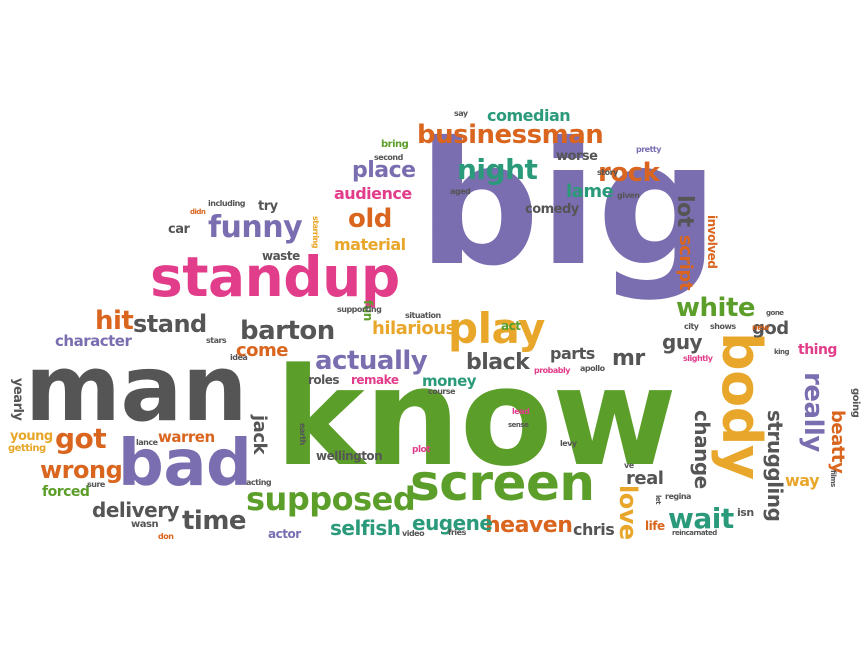  What do you see at coordinates (93, 341) in the screenshot?
I see `cloud-word: character` at bounding box center [93, 341].